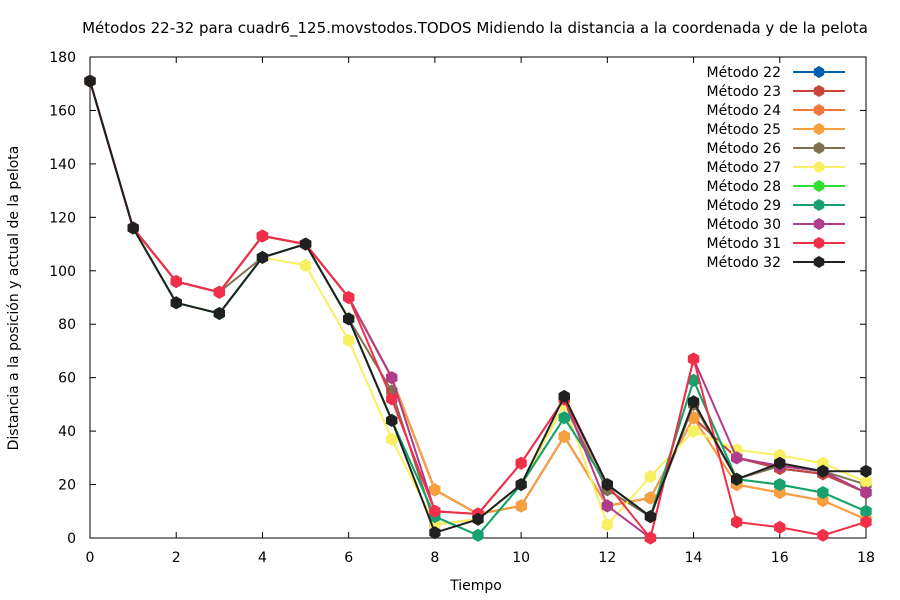  Describe the element at coordinates (780, 558) in the screenshot. I see `x-tick-label: 16` at that location.